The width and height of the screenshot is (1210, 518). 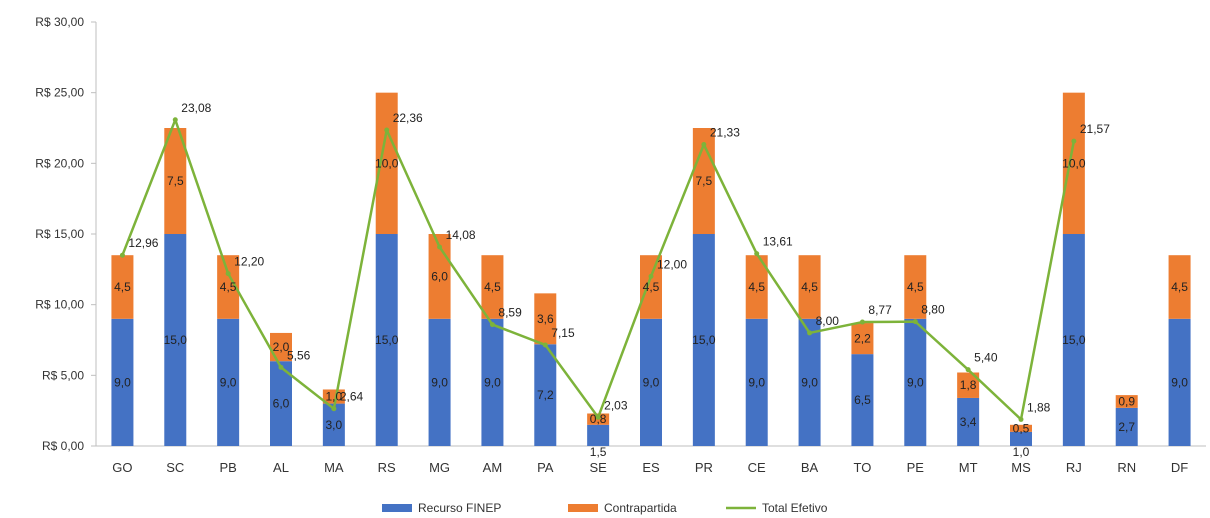 What do you see at coordinates (439, 276) in the screenshot?
I see `data-label-contrapartida: 6,0` at bounding box center [439, 276].